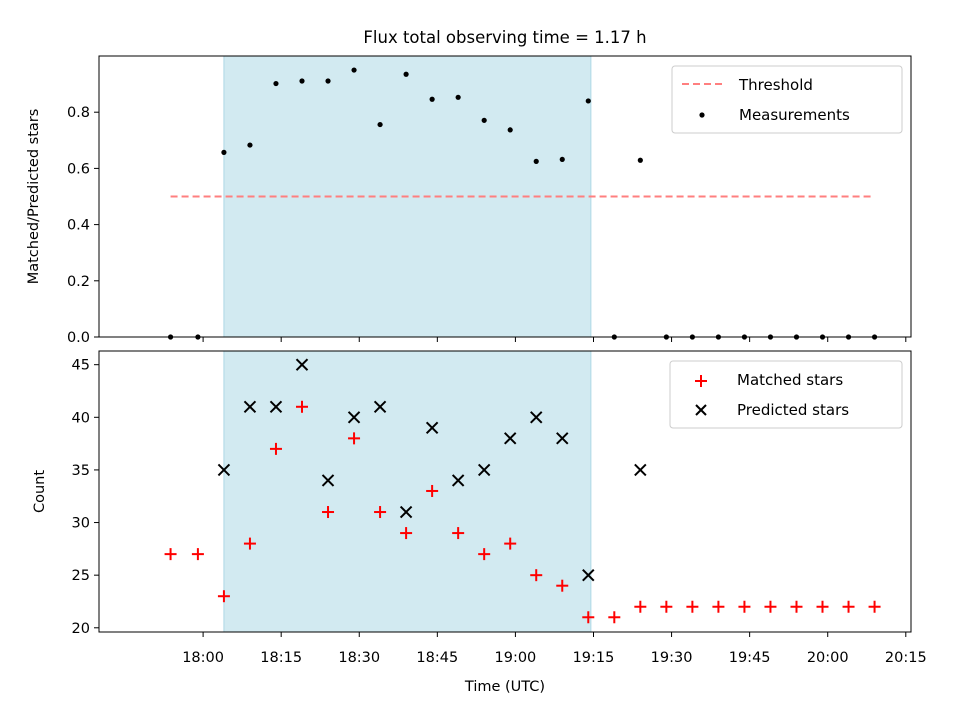 This screenshot has width=960, height=720. Describe the element at coordinates (78, 113) in the screenshot. I see `top-y-tick-label: 0.8` at that location.